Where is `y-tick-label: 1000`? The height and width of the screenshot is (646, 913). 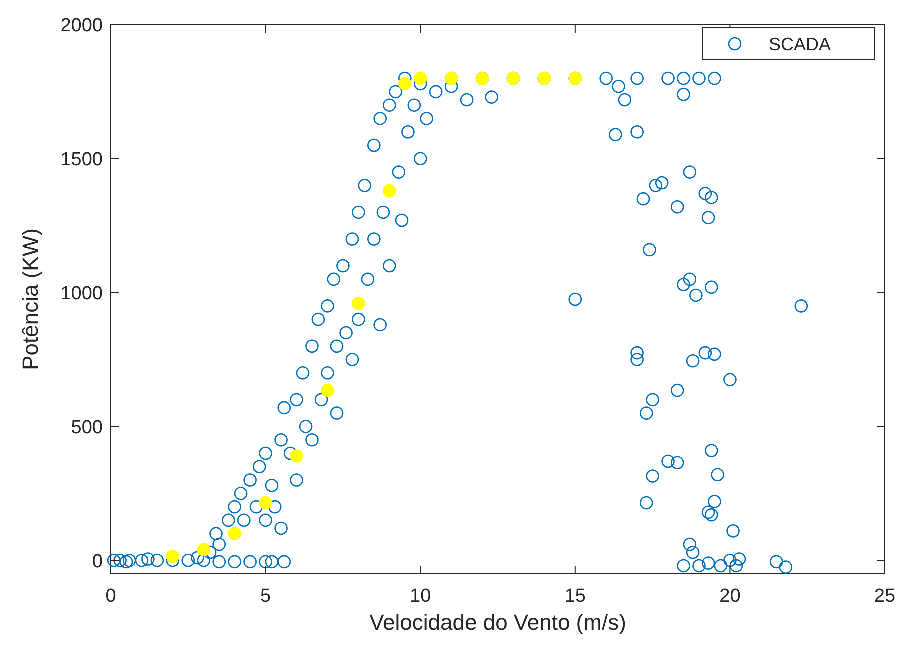
y-tick-label: 1000 is located at coordinates (81, 293).